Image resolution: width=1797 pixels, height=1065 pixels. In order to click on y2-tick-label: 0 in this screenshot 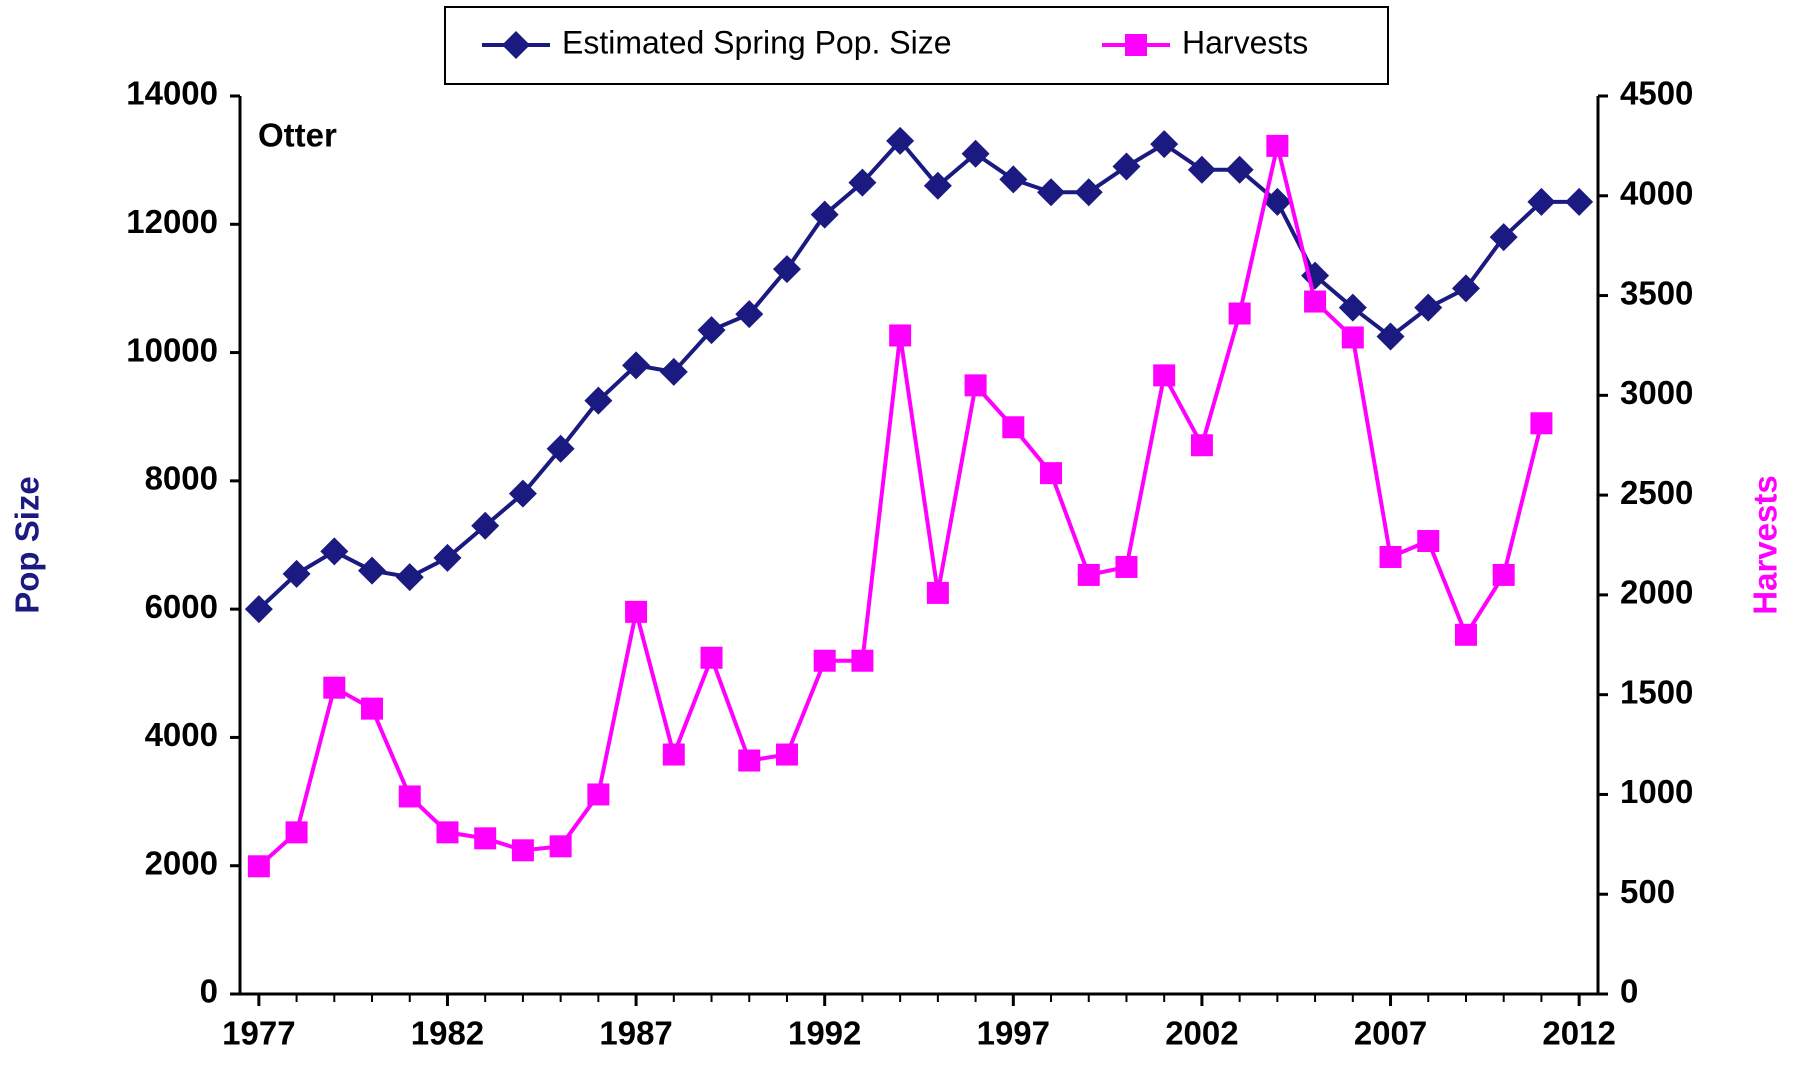, I will do `click(1629, 991)`.